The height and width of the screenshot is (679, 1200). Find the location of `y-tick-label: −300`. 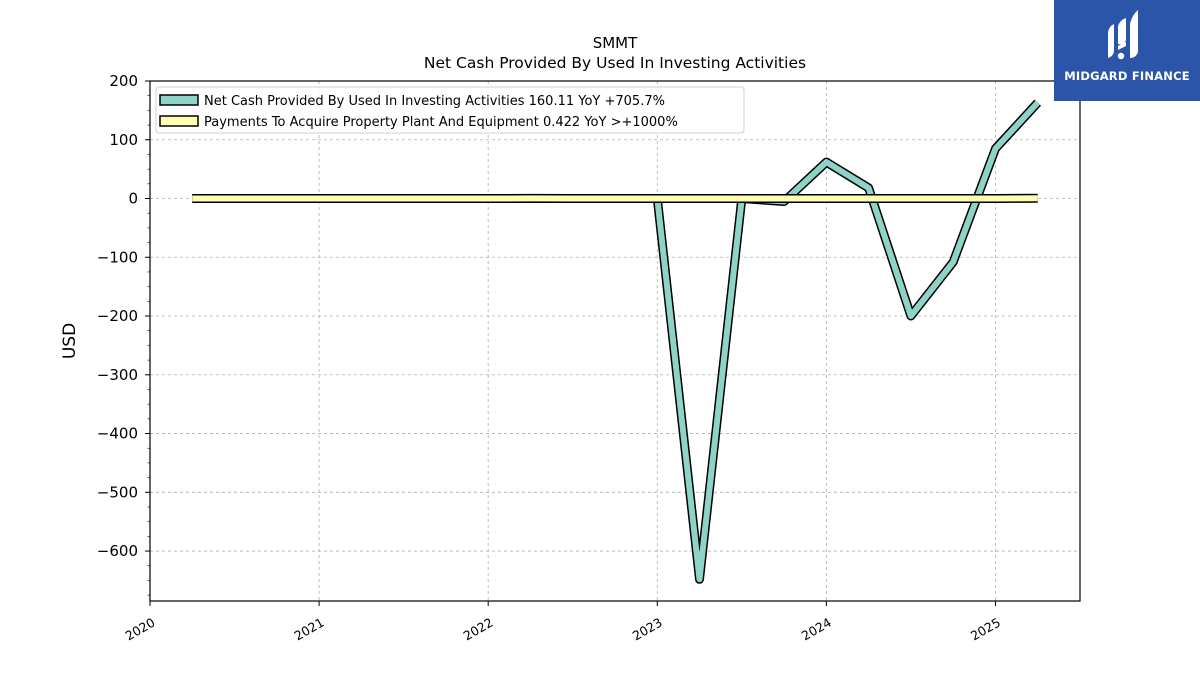

y-tick-label: −300 is located at coordinates (117, 375).